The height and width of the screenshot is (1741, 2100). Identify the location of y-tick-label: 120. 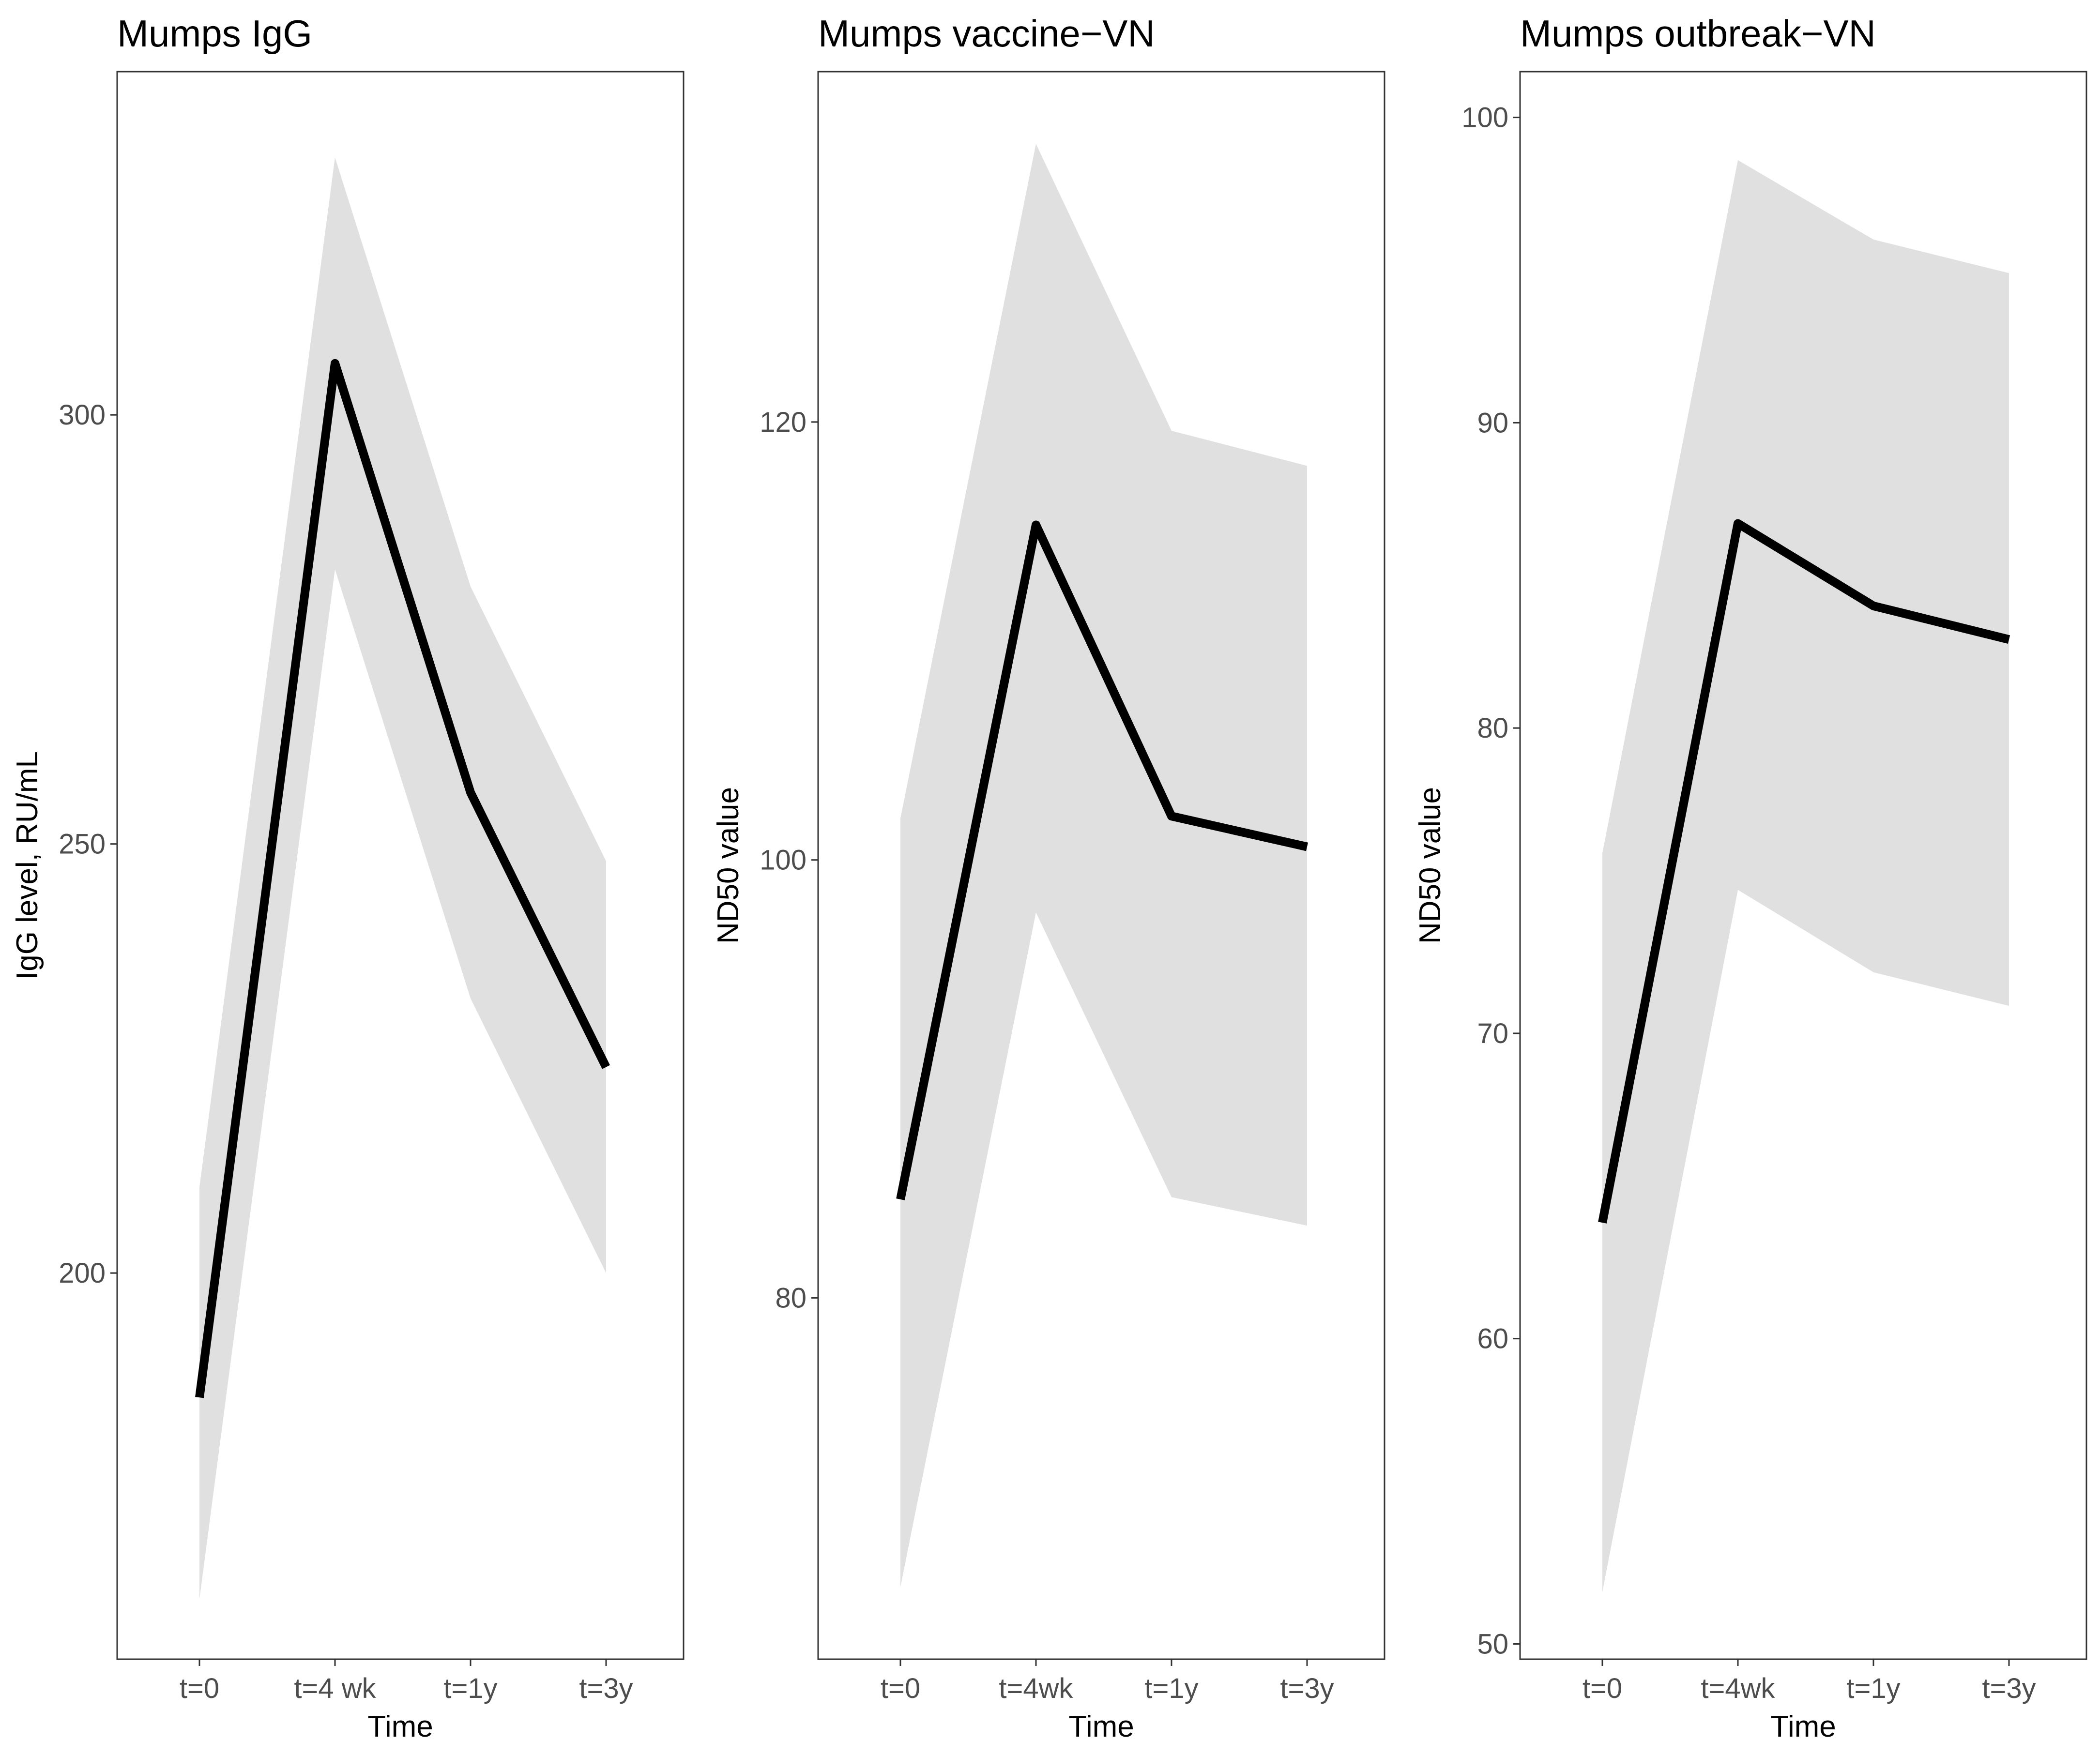
(784, 422).